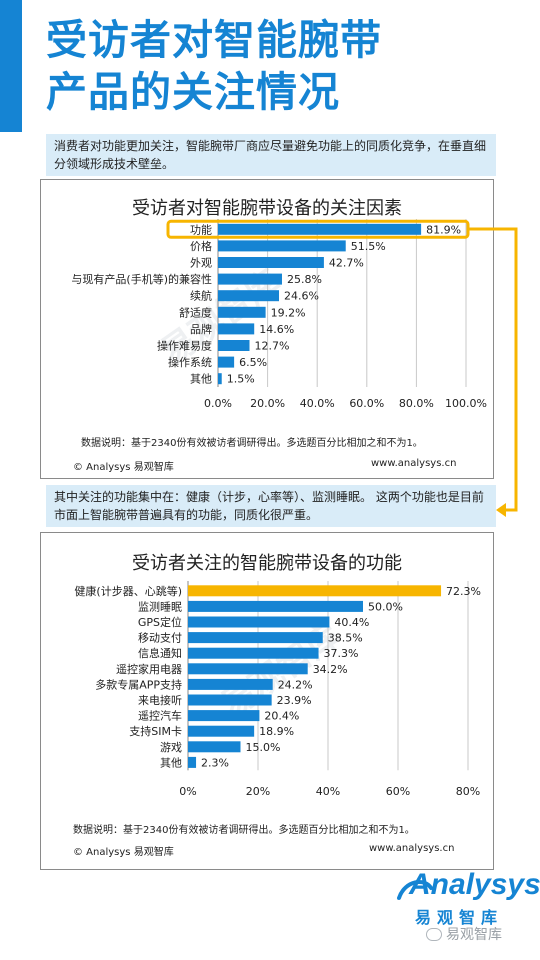 This screenshot has height=960, width=540. Describe the element at coordinates (123, 852) in the screenshot. I see `chart-2-credit: © Analysys 易观智库` at that location.